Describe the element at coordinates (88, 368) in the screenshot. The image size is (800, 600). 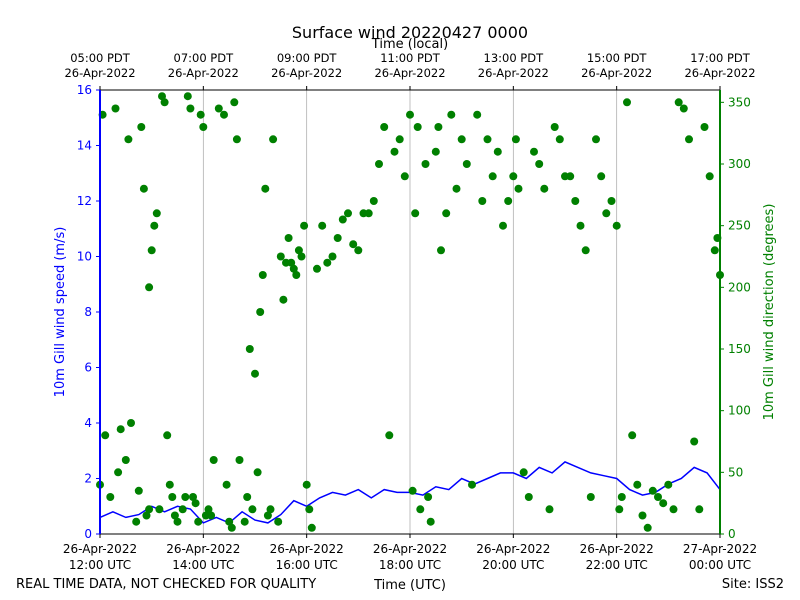
I see `left-tick-label: 6` at that location.